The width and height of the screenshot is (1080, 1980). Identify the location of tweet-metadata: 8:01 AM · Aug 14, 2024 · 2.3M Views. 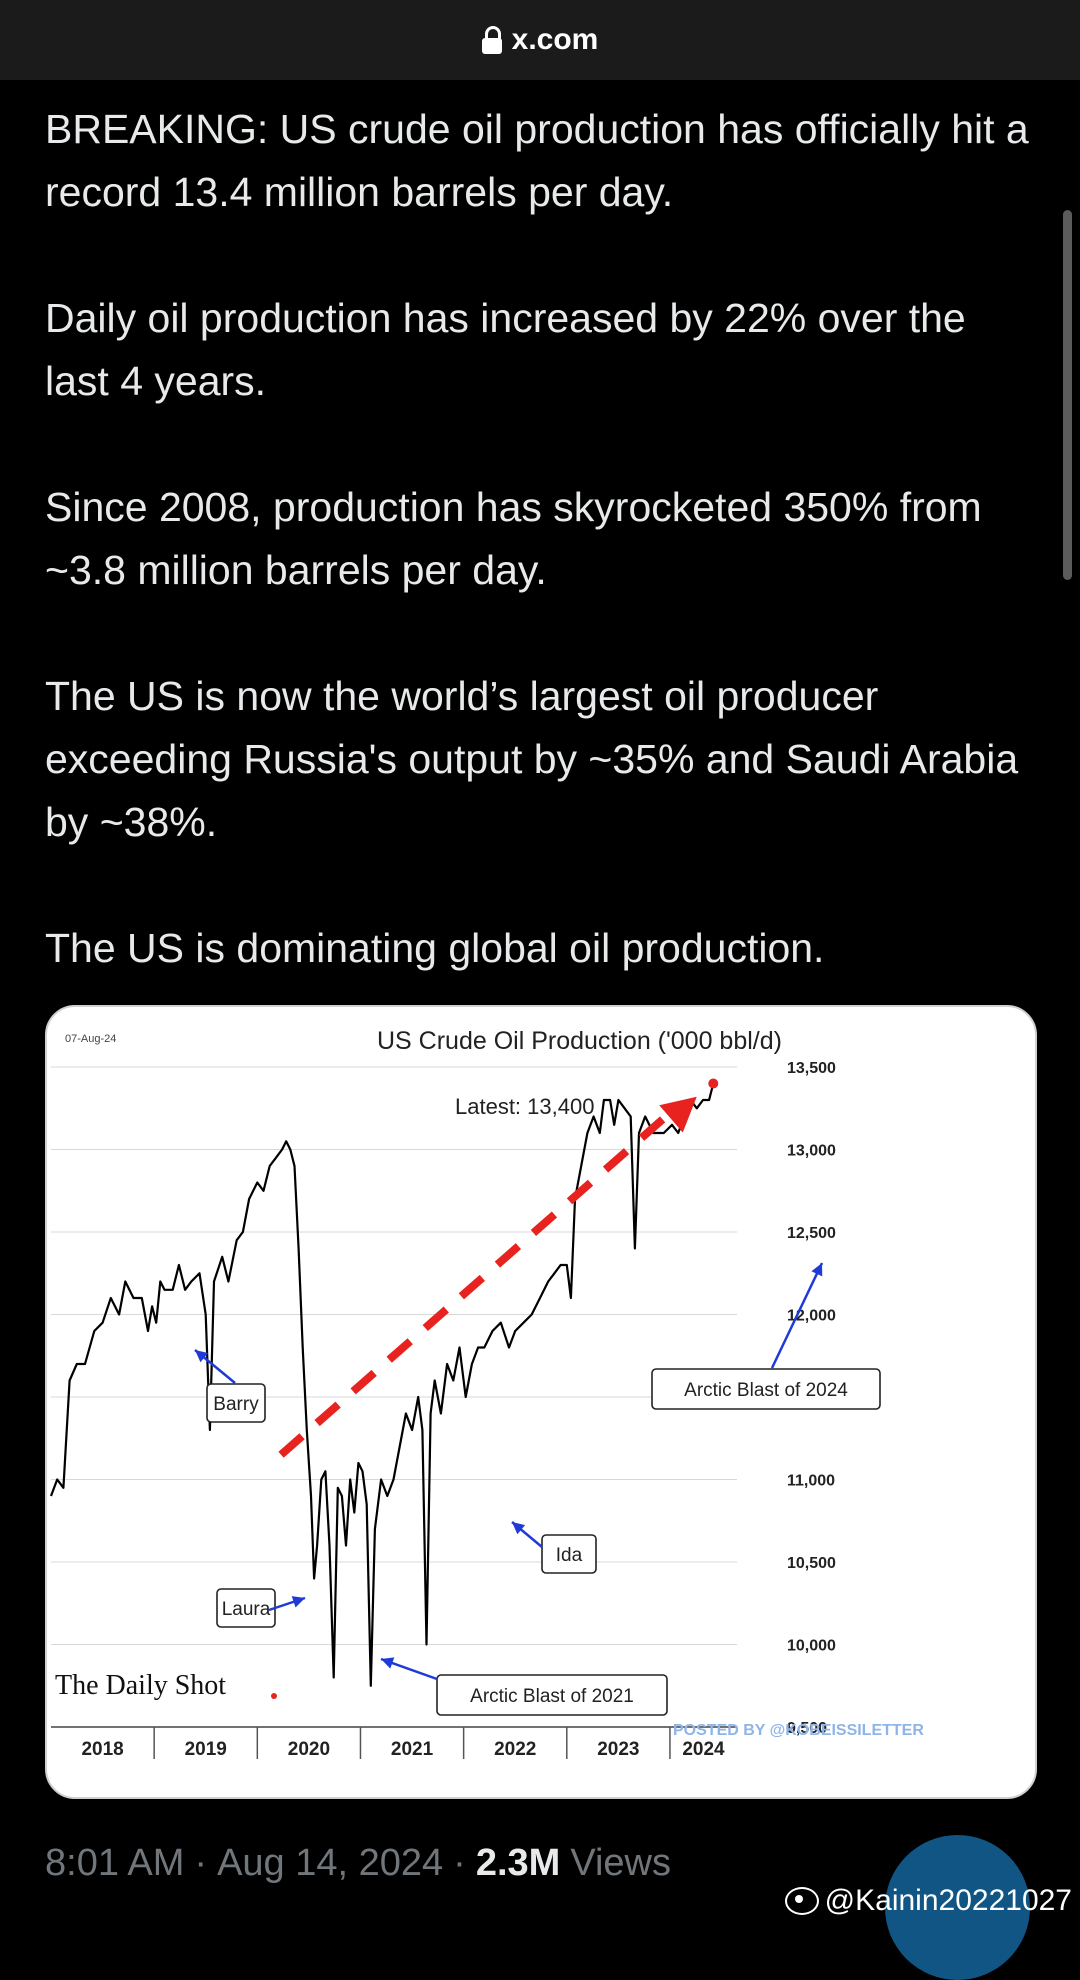
(358, 1863).